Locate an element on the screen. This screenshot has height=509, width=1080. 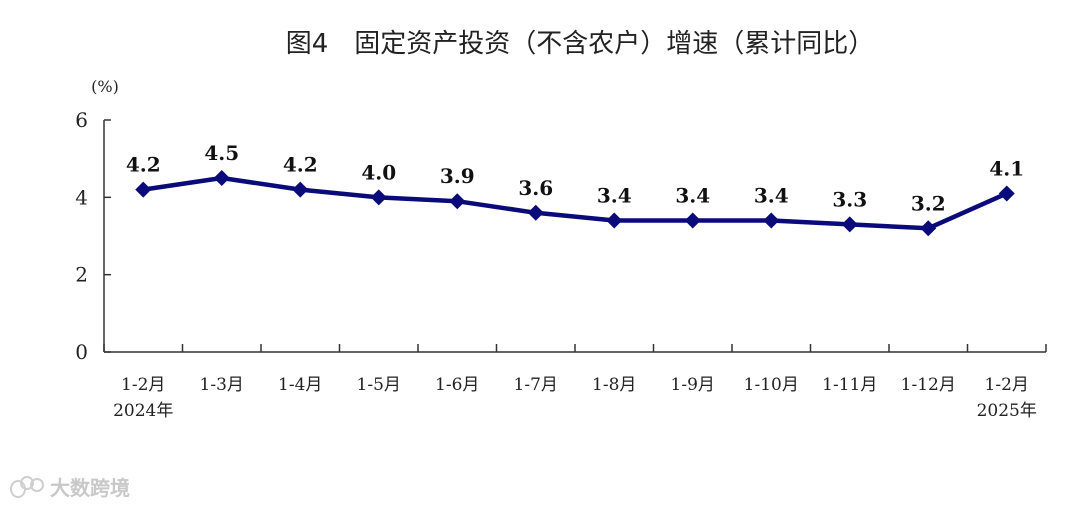
y-tick-label: 6 is located at coordinates (81, 120).